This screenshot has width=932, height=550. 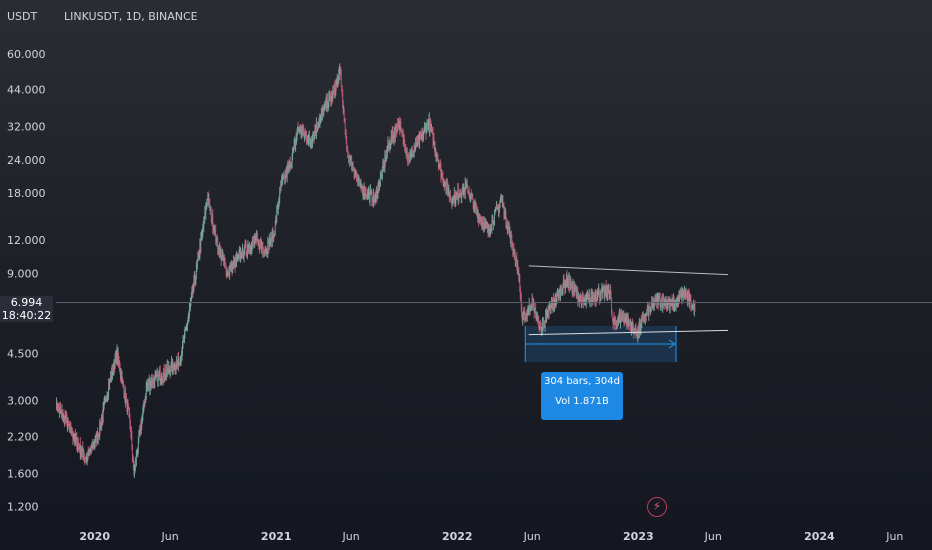 What do you see at coordinates (26, 193) in the screenshot?
I see `price-tick-label: 18.000` at bounding box center [26, 193].